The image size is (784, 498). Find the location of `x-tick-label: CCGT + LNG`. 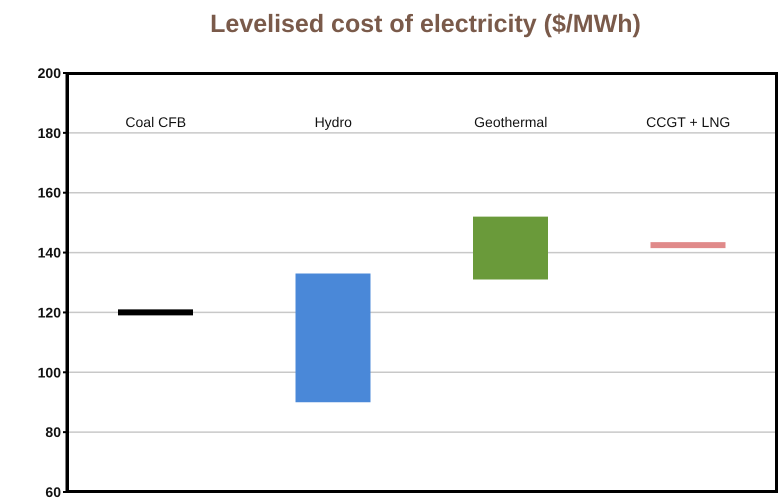

x-tick-label: CCGT + LNG is located at coordinates (688, 122).